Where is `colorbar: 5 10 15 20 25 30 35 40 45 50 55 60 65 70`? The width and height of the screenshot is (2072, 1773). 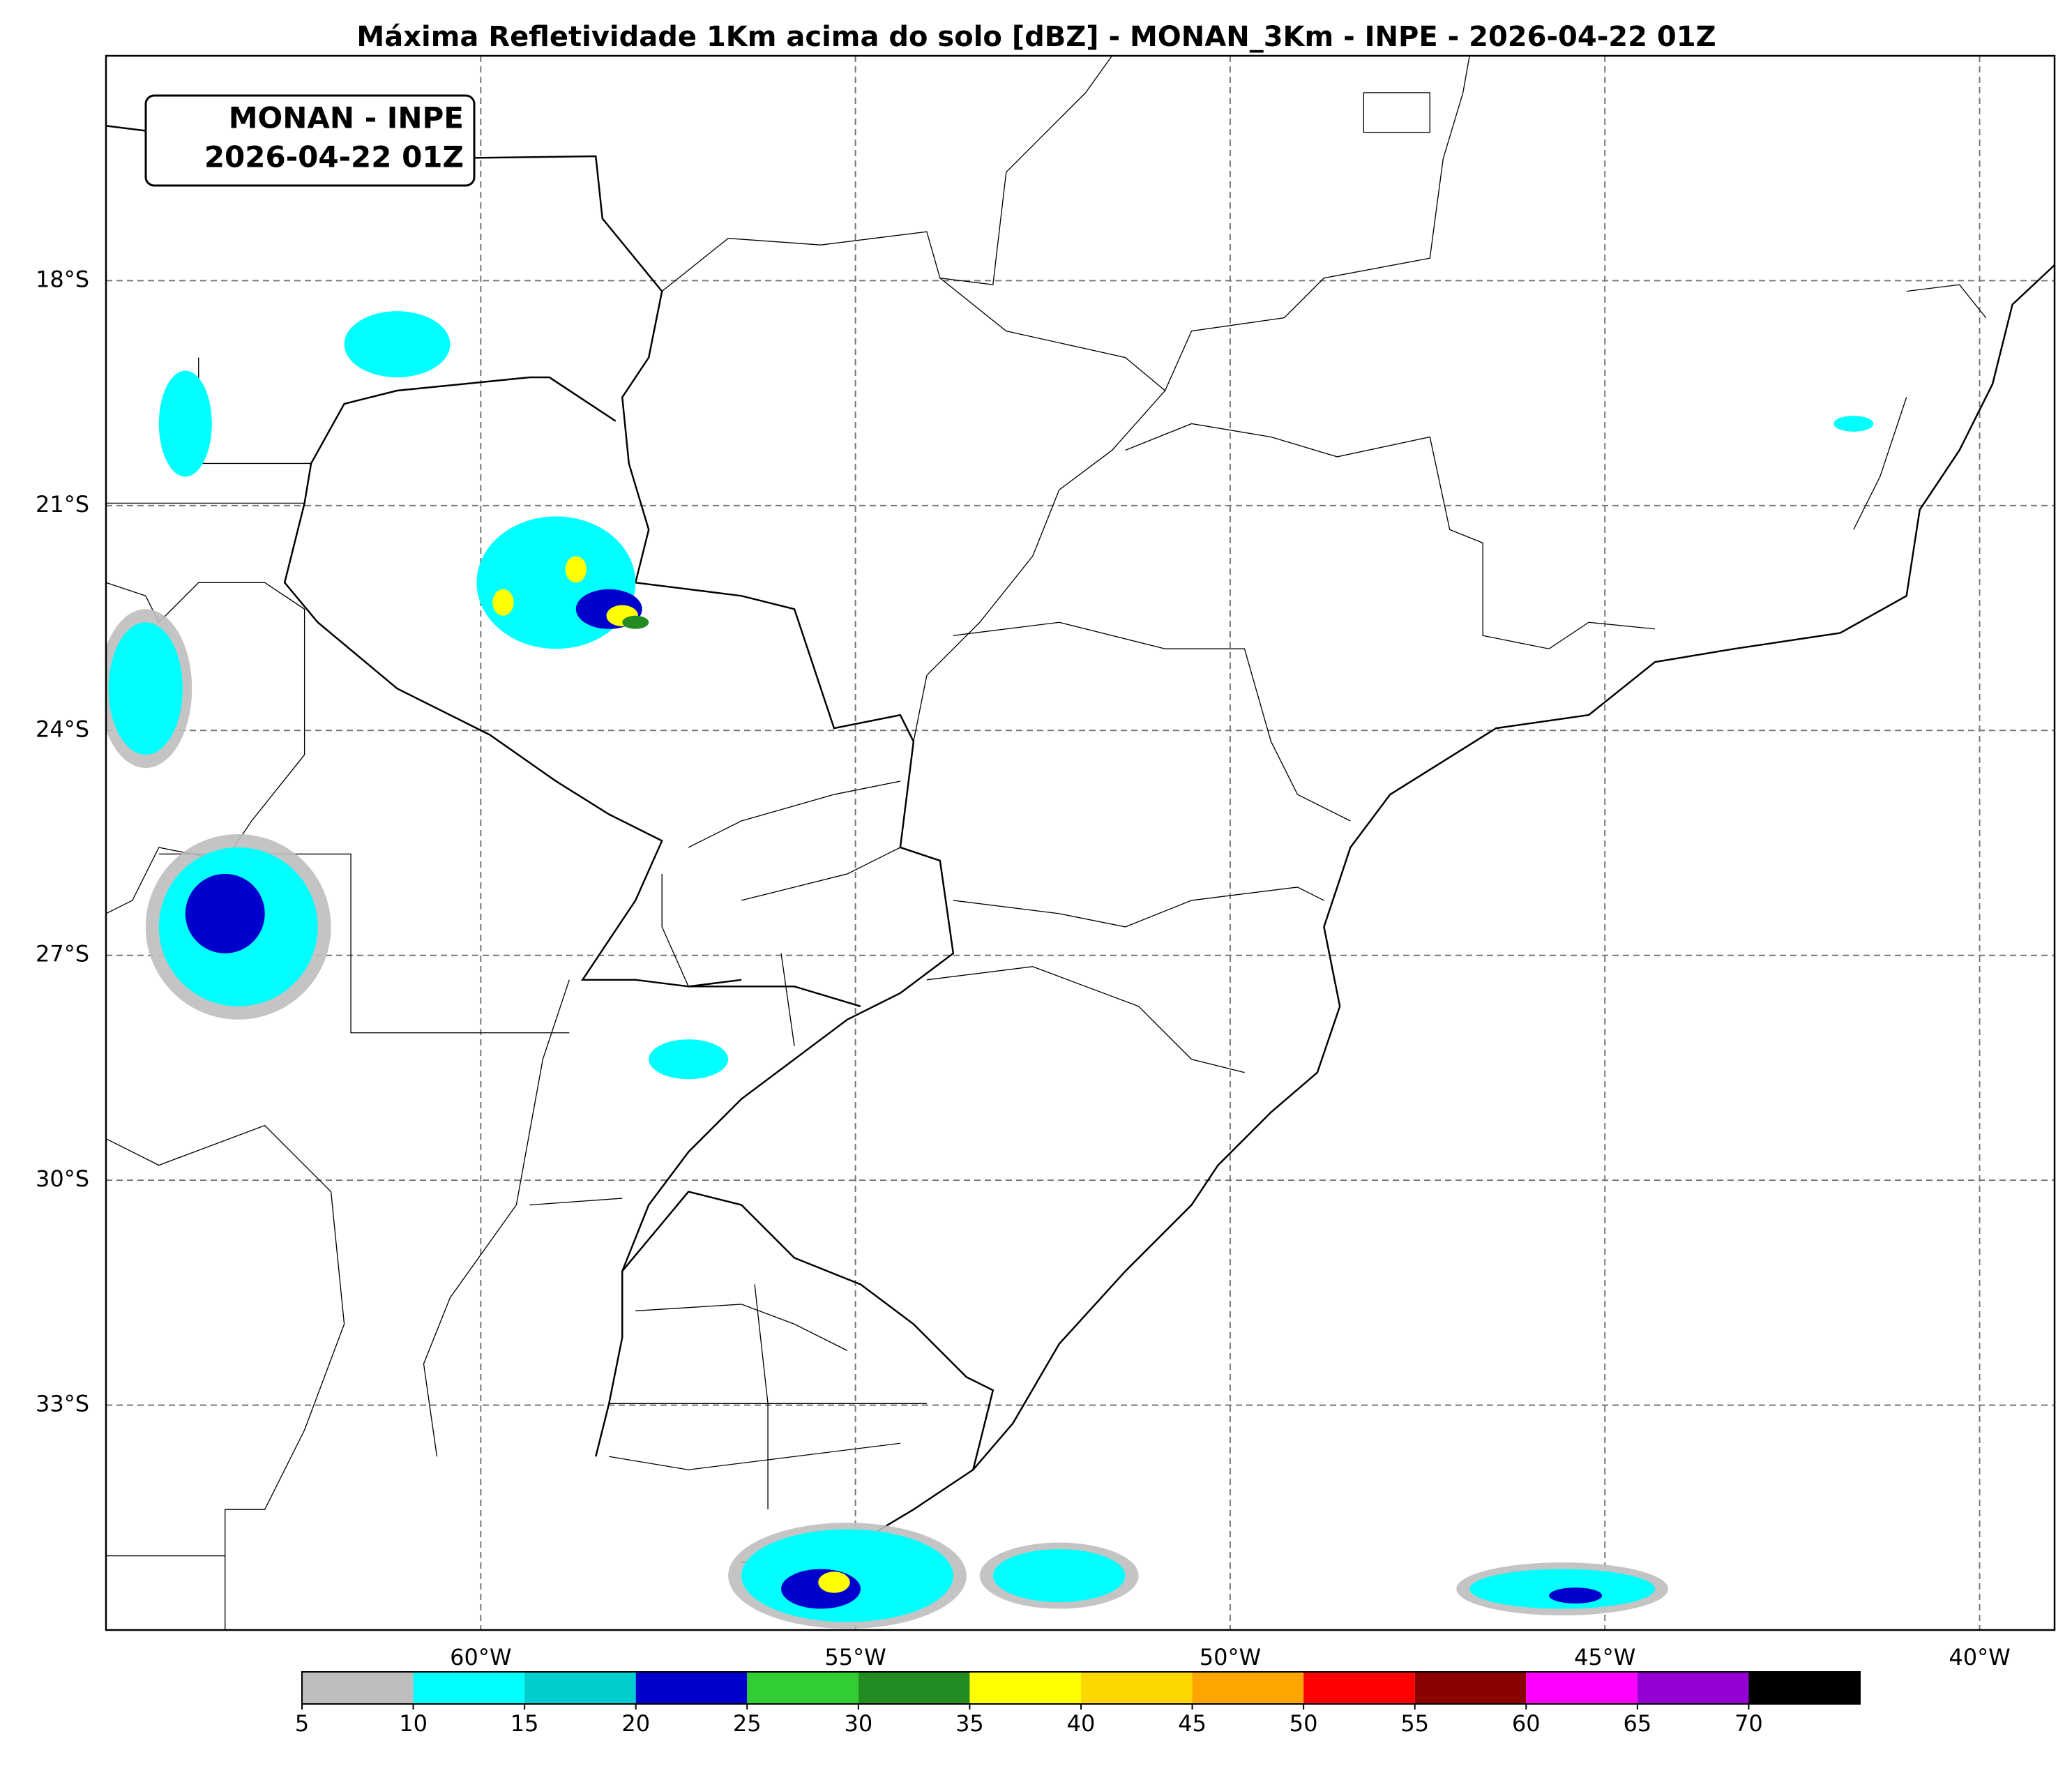 colorbar: 5 10 15 20 25 30 35 40 45 50 55 60 65 70 is located at coordinates (1078, 1704).